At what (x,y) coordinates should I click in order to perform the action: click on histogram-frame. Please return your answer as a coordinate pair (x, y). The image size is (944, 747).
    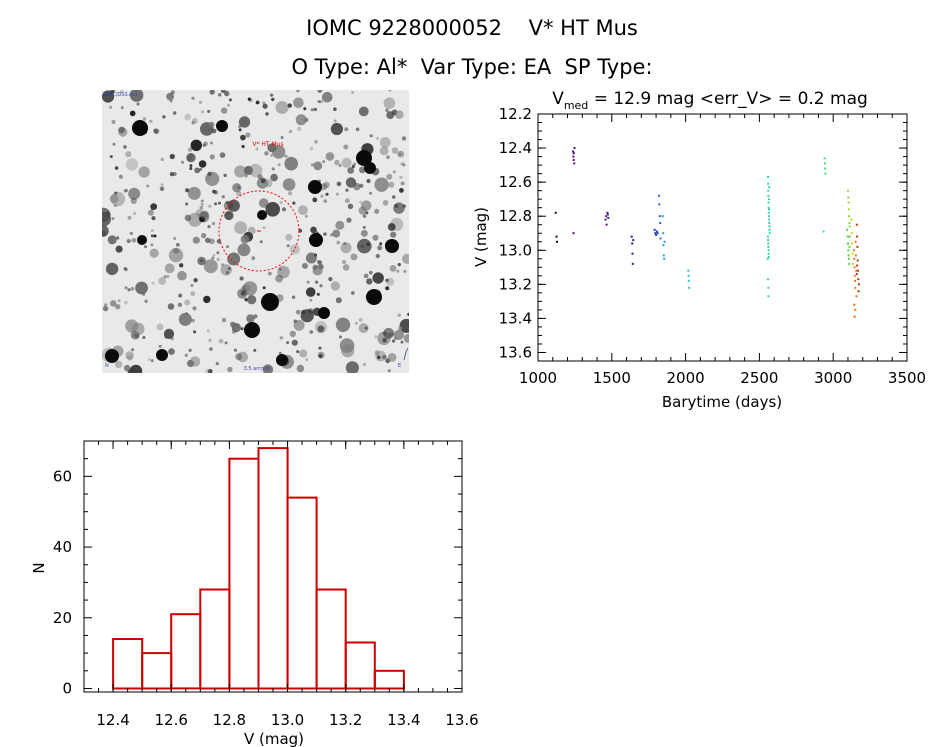
    Looking at the image, I should click on (273, 566).